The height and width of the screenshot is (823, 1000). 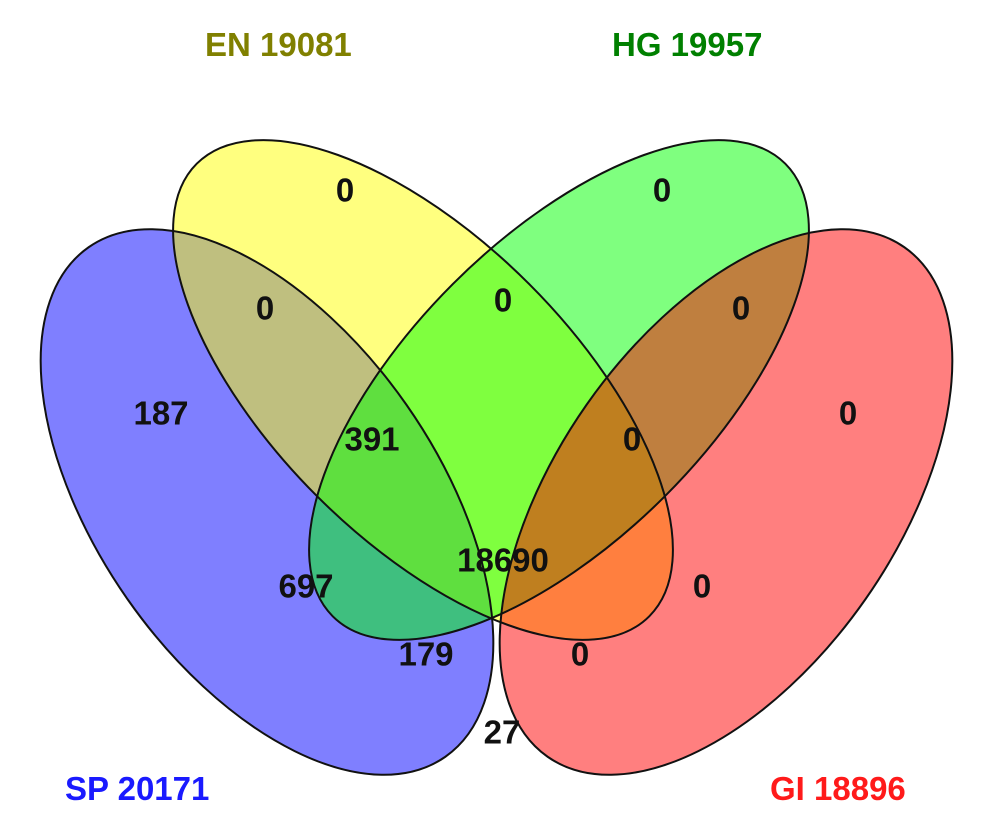 I want to click on set-label-sp: SP 20171, so click(x=137, y=788).